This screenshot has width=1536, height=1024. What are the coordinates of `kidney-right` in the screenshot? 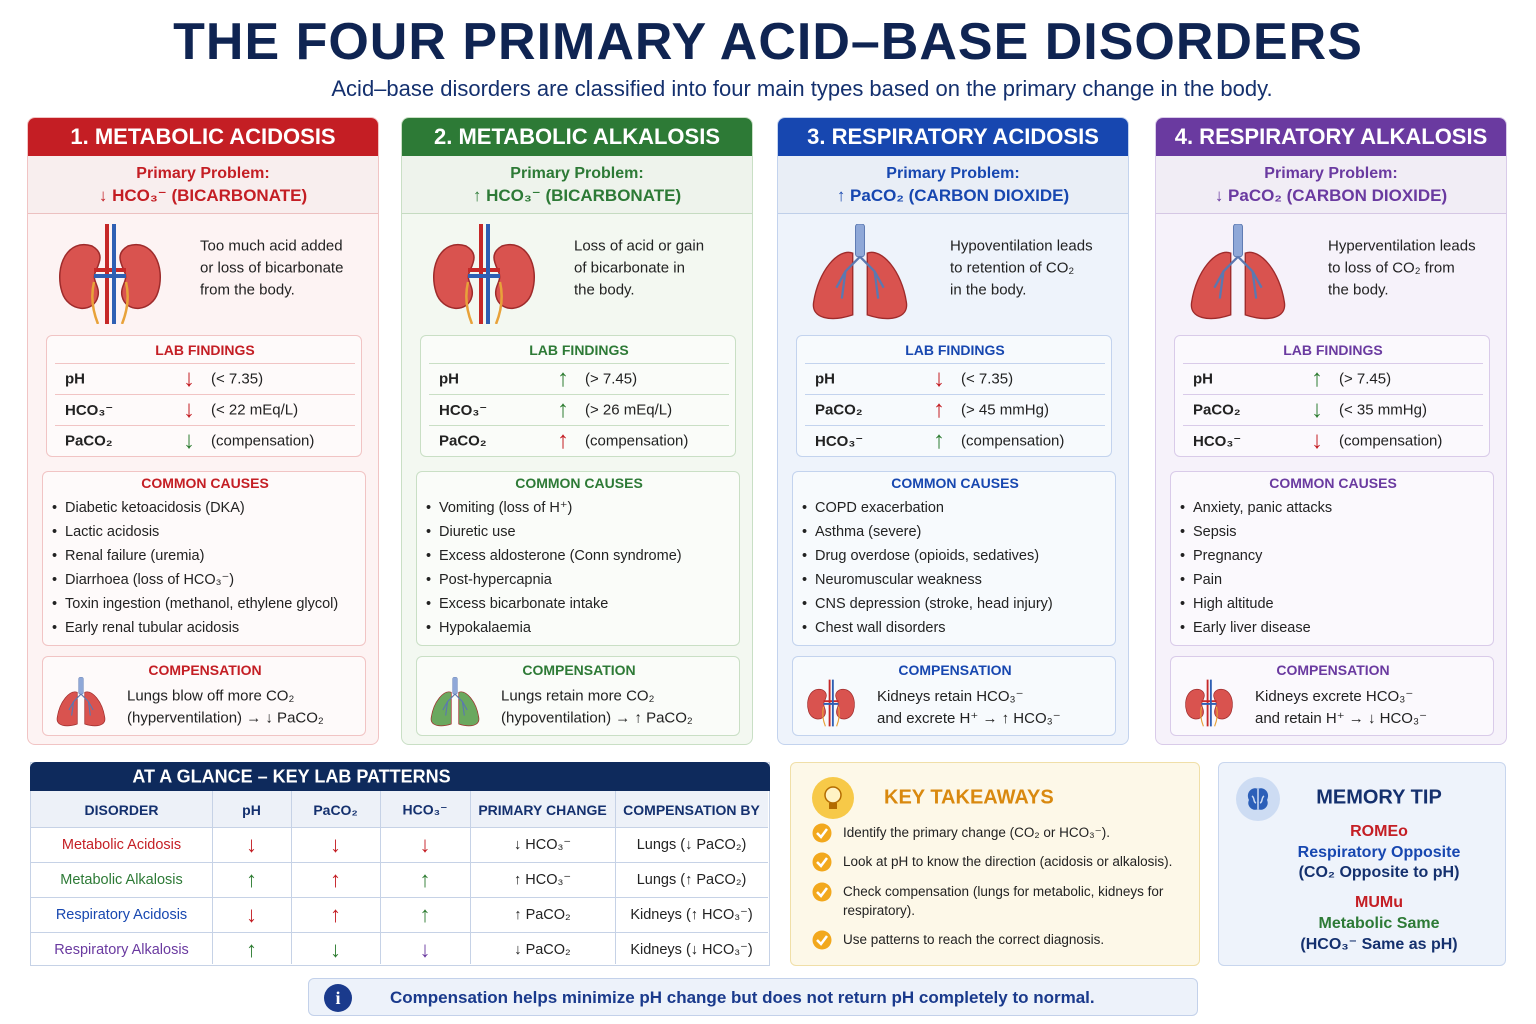 It's located at (845, 704).